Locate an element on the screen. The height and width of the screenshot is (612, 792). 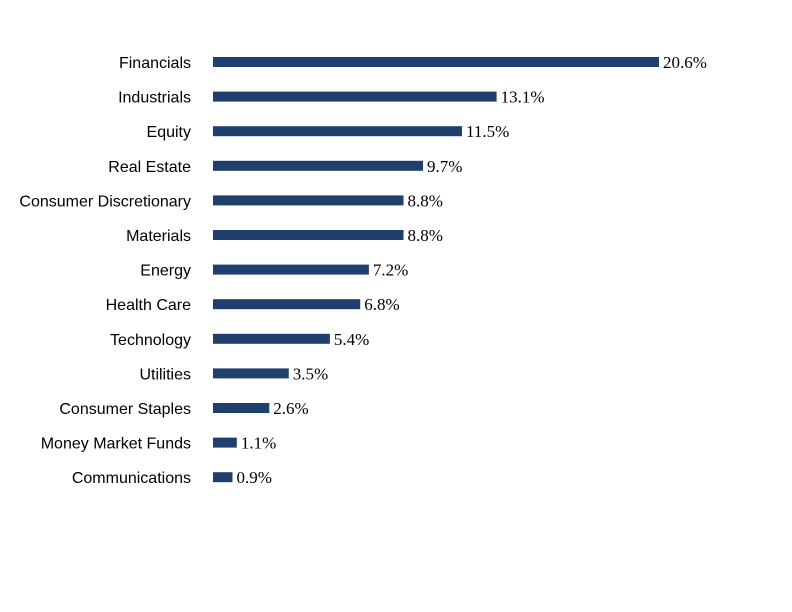
category-label: Real Estate is located at coordinates (149, 167).